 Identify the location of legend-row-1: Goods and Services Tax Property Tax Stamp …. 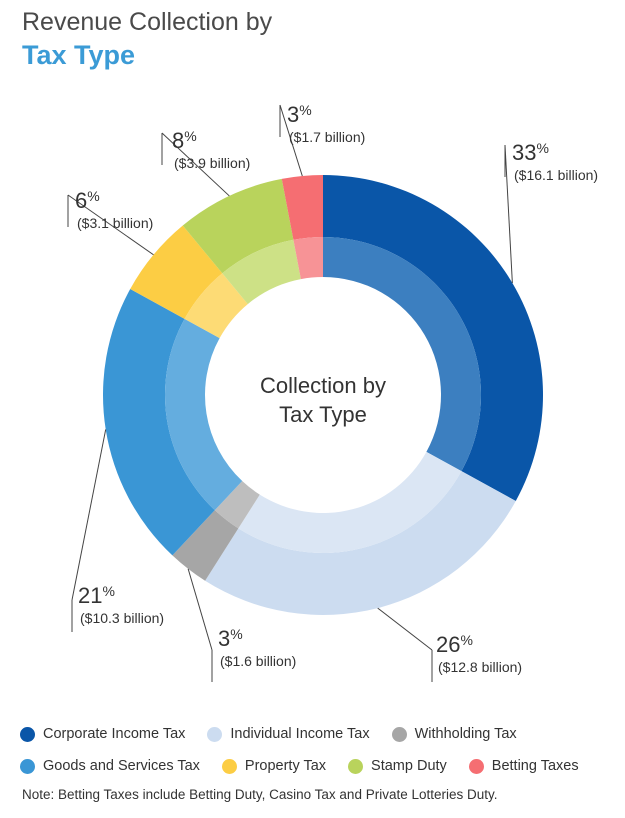
(320, 766).